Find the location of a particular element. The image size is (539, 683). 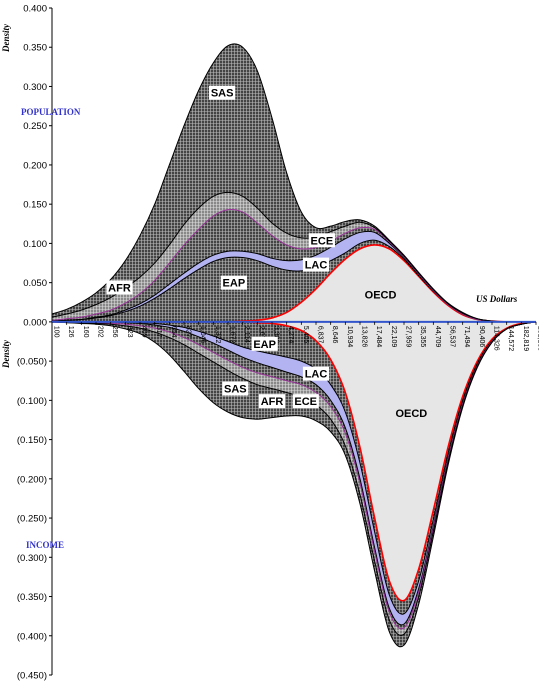

y-tick-label: (0.450) is located at coordinates (32, 676).